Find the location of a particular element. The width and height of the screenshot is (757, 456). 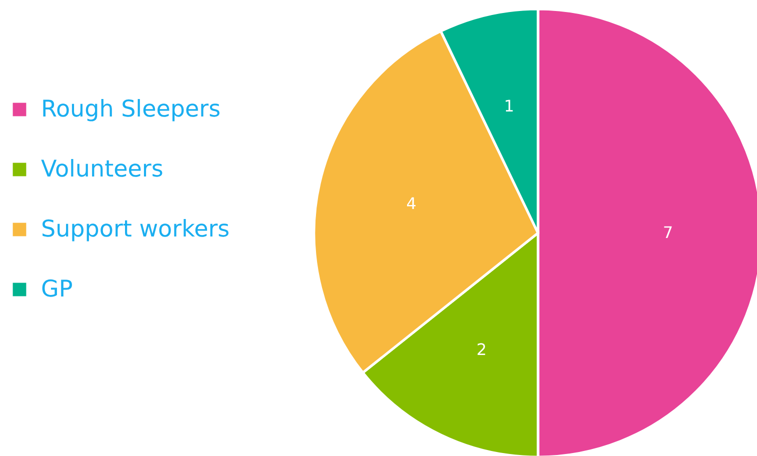

data-label: 7 is located at coordinates (668, 232).